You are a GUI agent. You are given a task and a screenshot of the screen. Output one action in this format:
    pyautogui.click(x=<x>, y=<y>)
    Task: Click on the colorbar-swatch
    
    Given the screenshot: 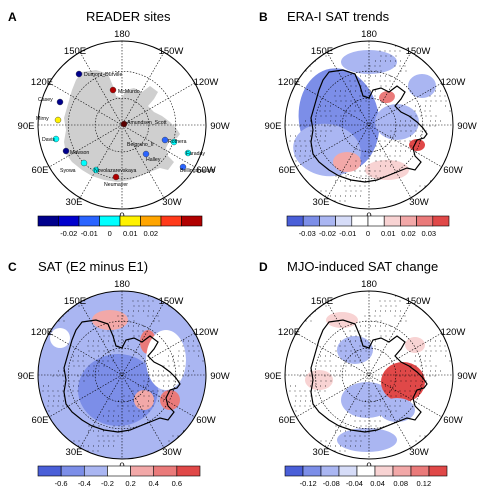 What is the action you would take?
    pyautogui.click(x=171, y=221)
    